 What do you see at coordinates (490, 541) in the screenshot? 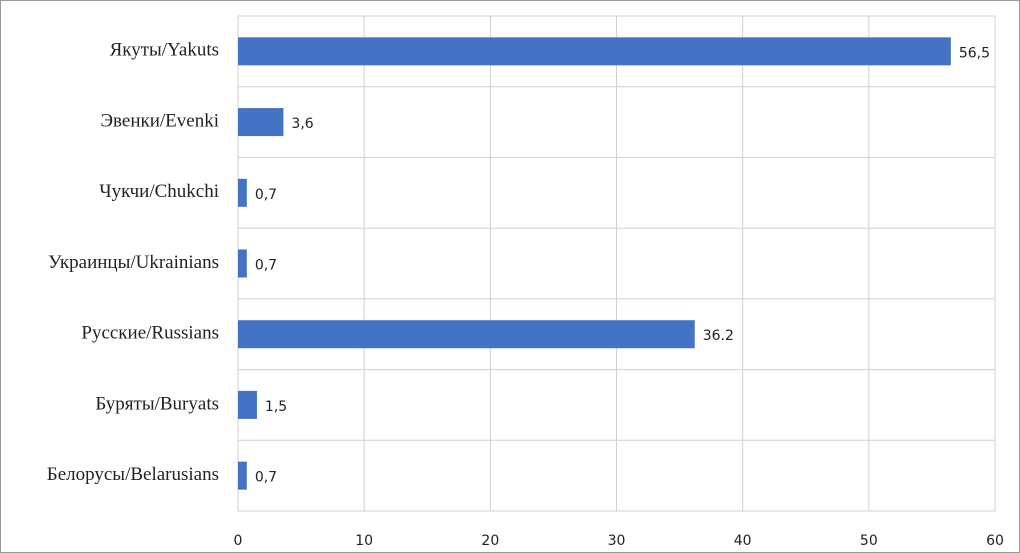
I see `x-tick-label: 20` at bounding box center [490, 541].